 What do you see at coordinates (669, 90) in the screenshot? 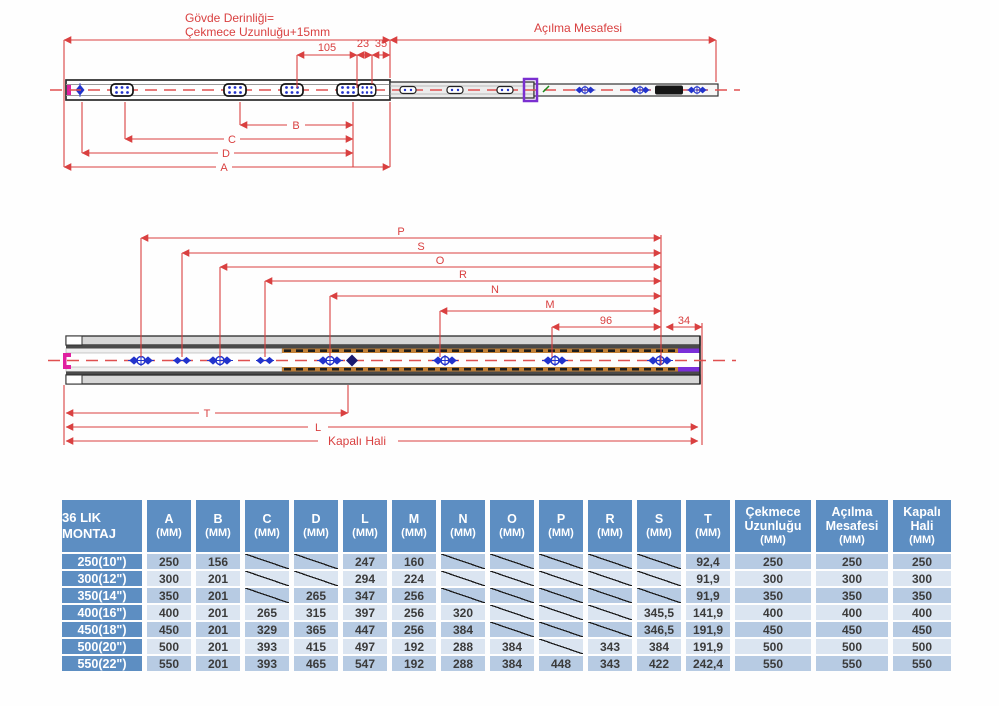
I see `latch` at bounding box center [669, 90].